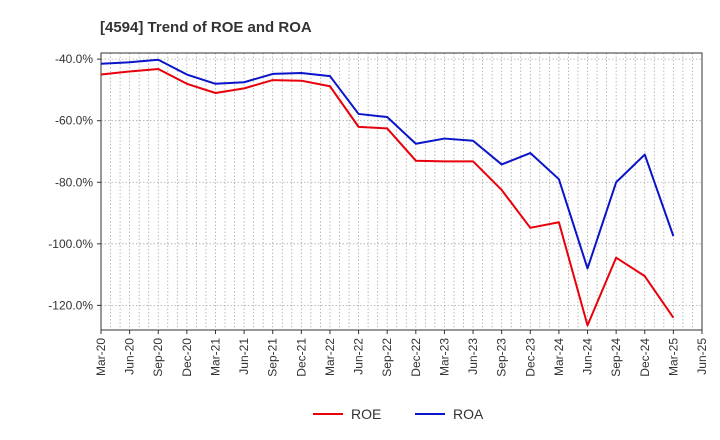 This screenshot has width=720, height=440. I want to click on x-tick-label: Dec-24, so click(645, 357).